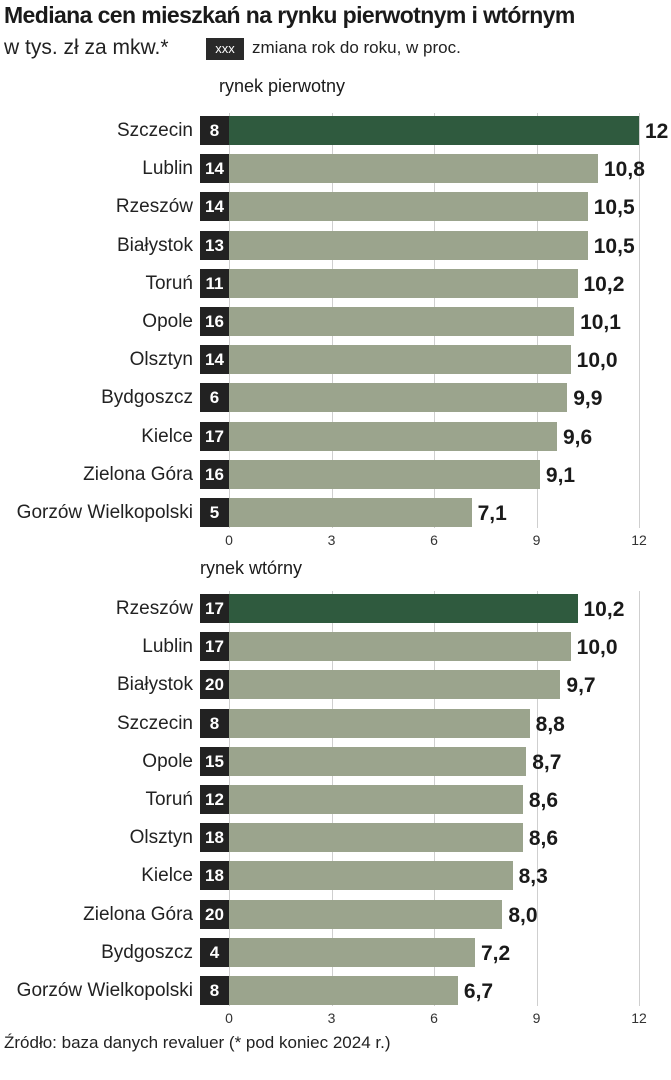 Image resolution: width=671 pixels, height=1080 pixels. What do you see at coordinates (138, 474) in the screenshot?
I see `category-label: Zielona Góra` at bounding box center [138, 474].